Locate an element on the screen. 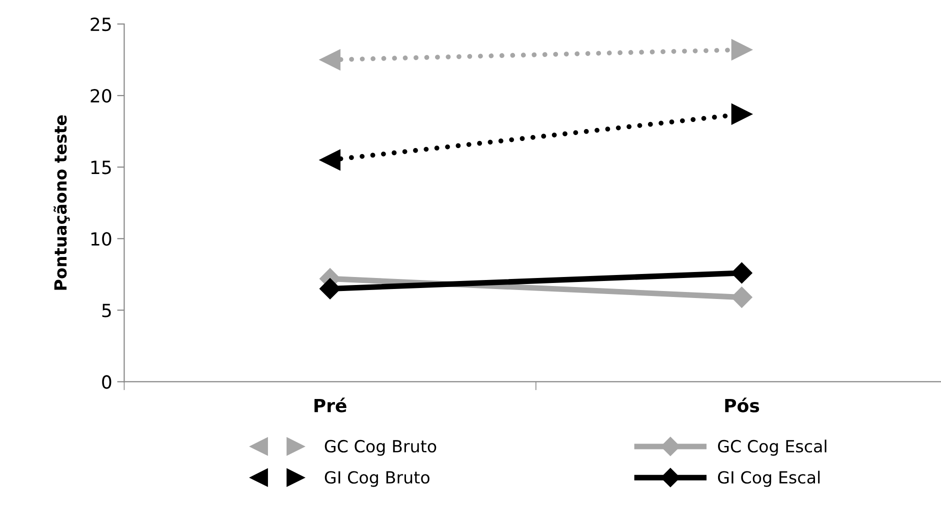 The height and width of the screenshot is (511, 941). legend-label: GC Cog Escal is located at coordinates (772, 448).